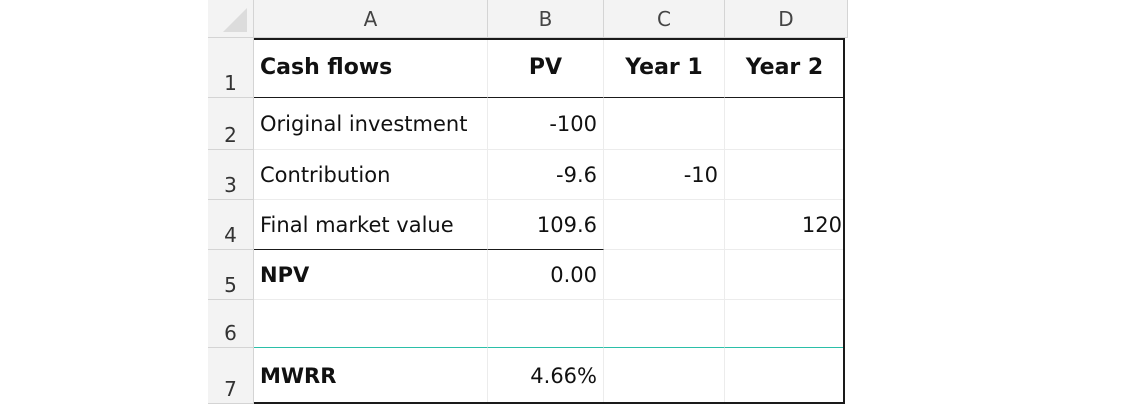 The width and height of the screenshot is (1124, 407). Describe the element at coordinates (785, 124) in the screenshot. I see `cell-d2` at that location.